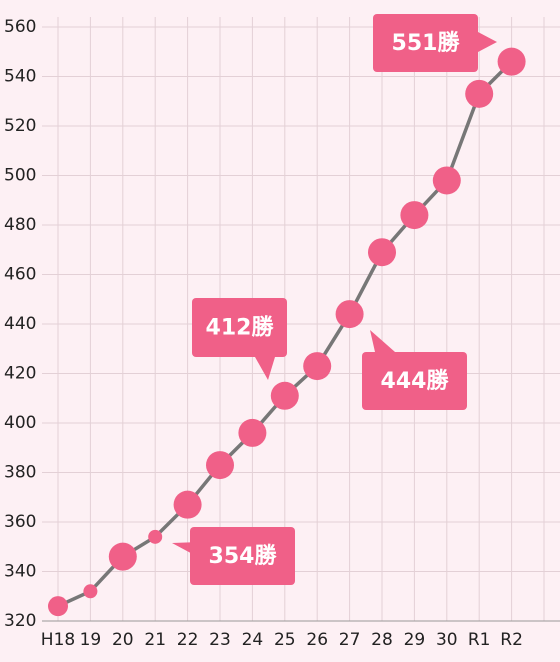 This screenshot has height=662, width=560. What do you see at coordinates (20, 572) in the screenshot?
I see `y-tick-label: 340` at bounding box center [20, 572].